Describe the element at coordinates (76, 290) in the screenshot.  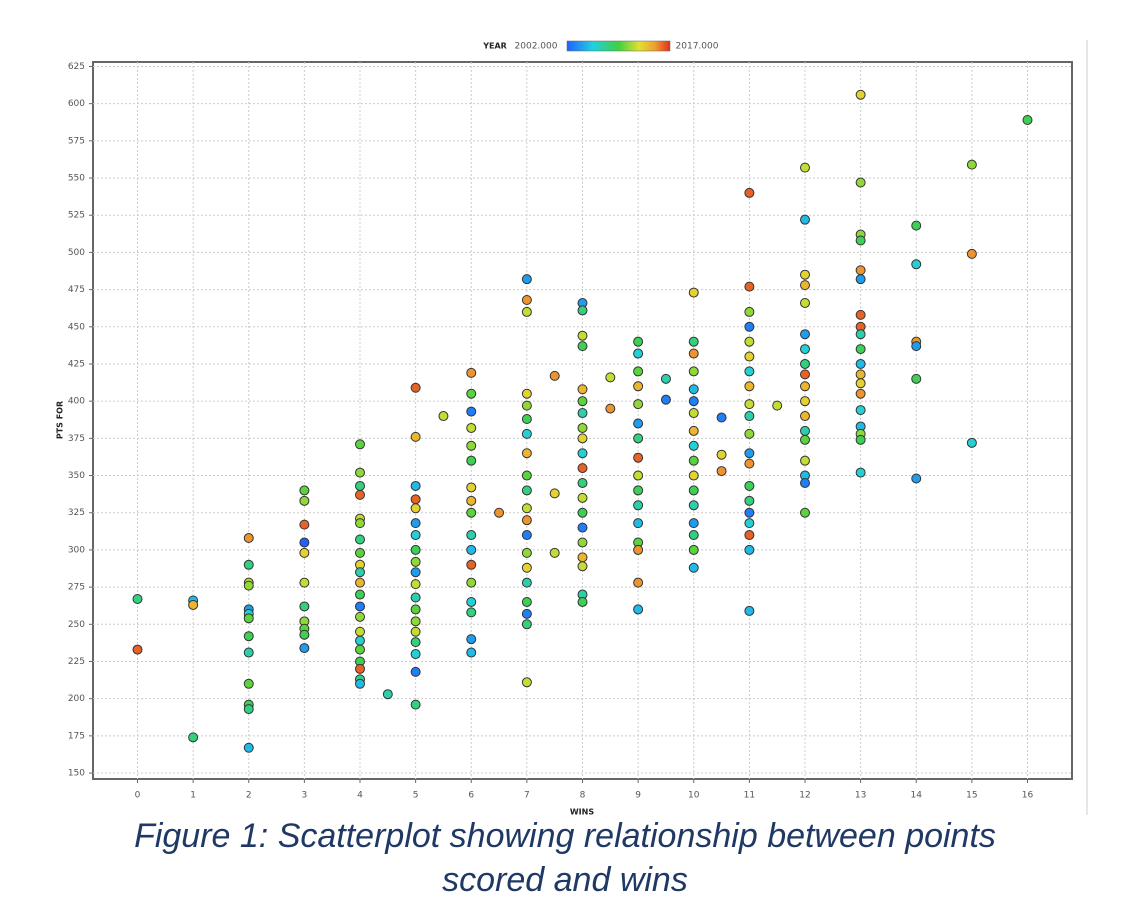
I see `y-tick-label: 475` at that location.